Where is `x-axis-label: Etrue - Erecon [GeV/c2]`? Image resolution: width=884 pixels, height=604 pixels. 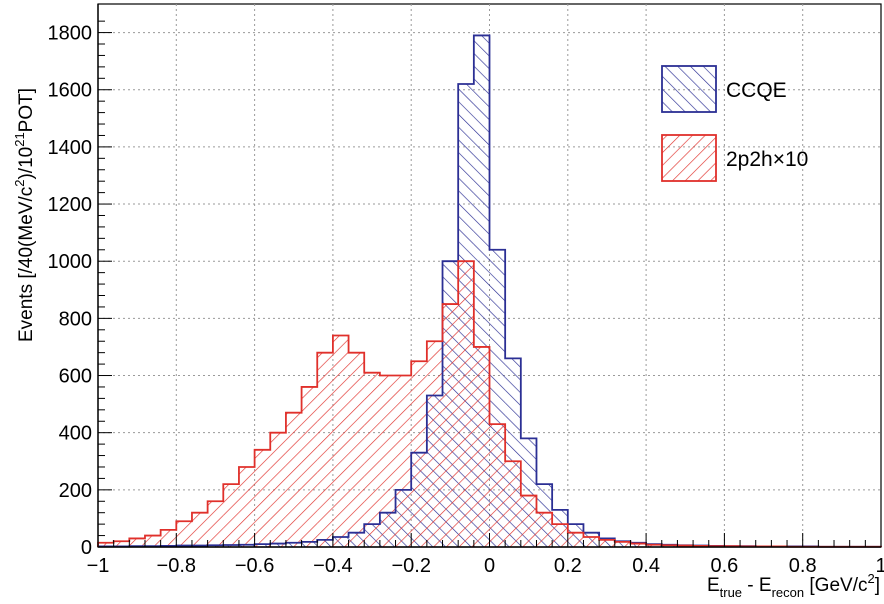
x-axis-label: Etrue - Erecon [GeV/c2] is located at coordinates (793, 585).